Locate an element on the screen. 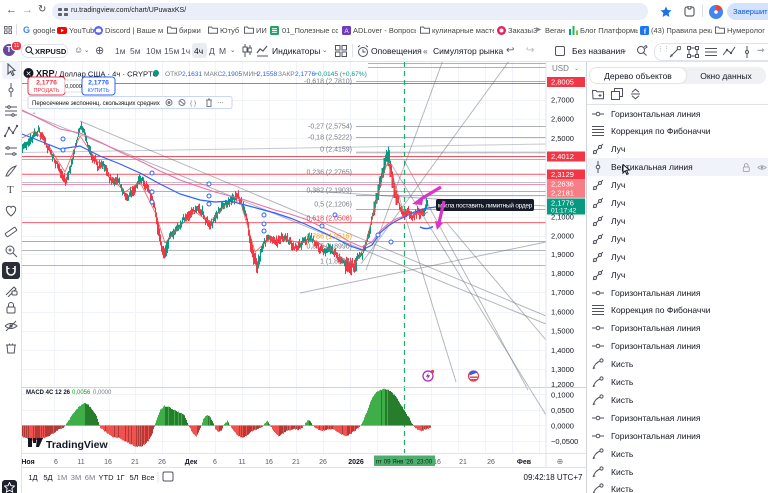  svg-text: A is located at coordinates (346, 31).